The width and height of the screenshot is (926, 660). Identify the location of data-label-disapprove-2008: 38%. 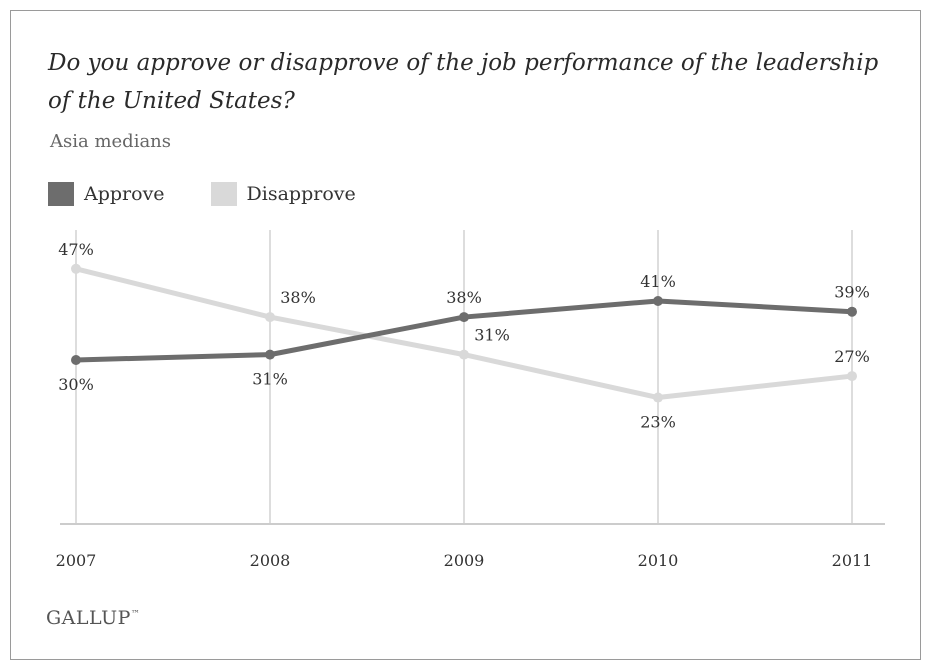
(298, 297).